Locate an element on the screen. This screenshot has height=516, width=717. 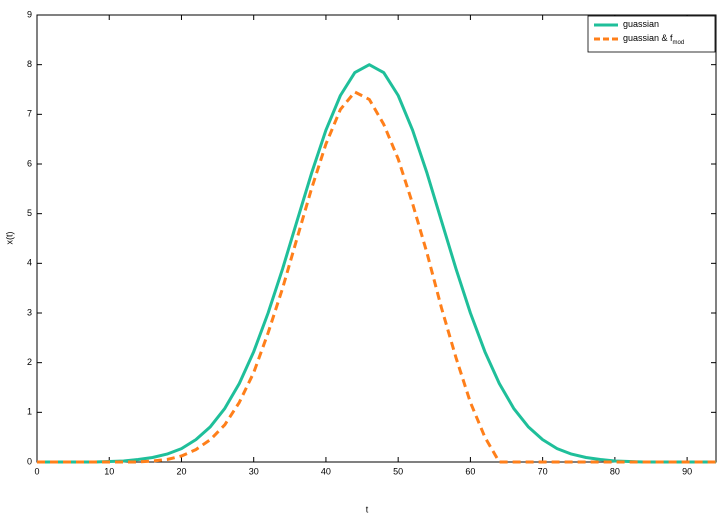
x-tick-label: 70 is located at coordinates (543, 471).